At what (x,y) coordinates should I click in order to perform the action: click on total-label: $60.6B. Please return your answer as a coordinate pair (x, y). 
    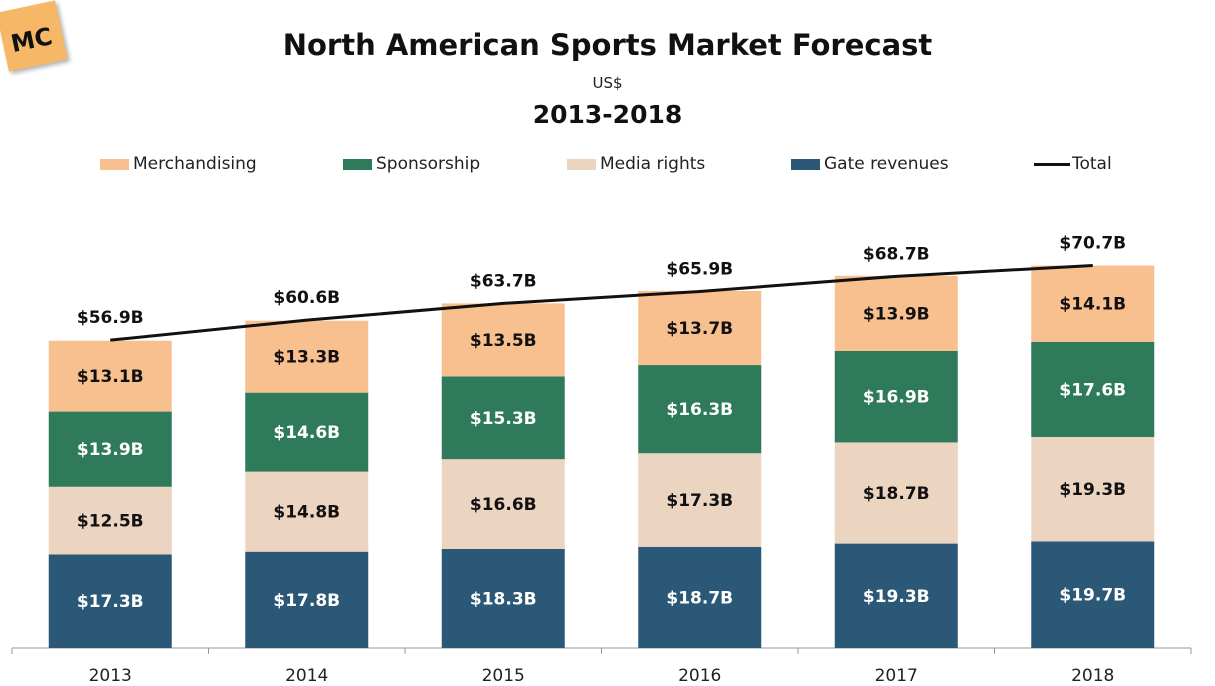
    Looking at the image, I should click on (306, 298).